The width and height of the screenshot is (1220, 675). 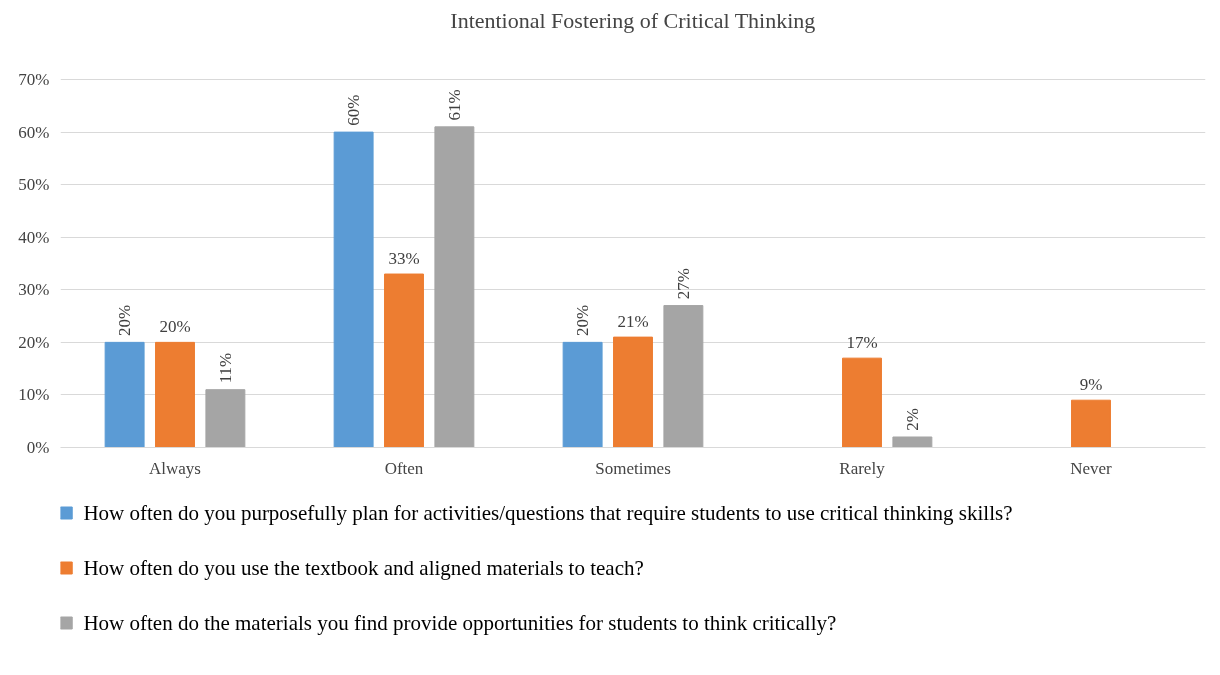 I want to click on legend-label: How often do you purposefully plan for activities/questions that require students to use critical thinking skills?, so click(x=548, y=513).